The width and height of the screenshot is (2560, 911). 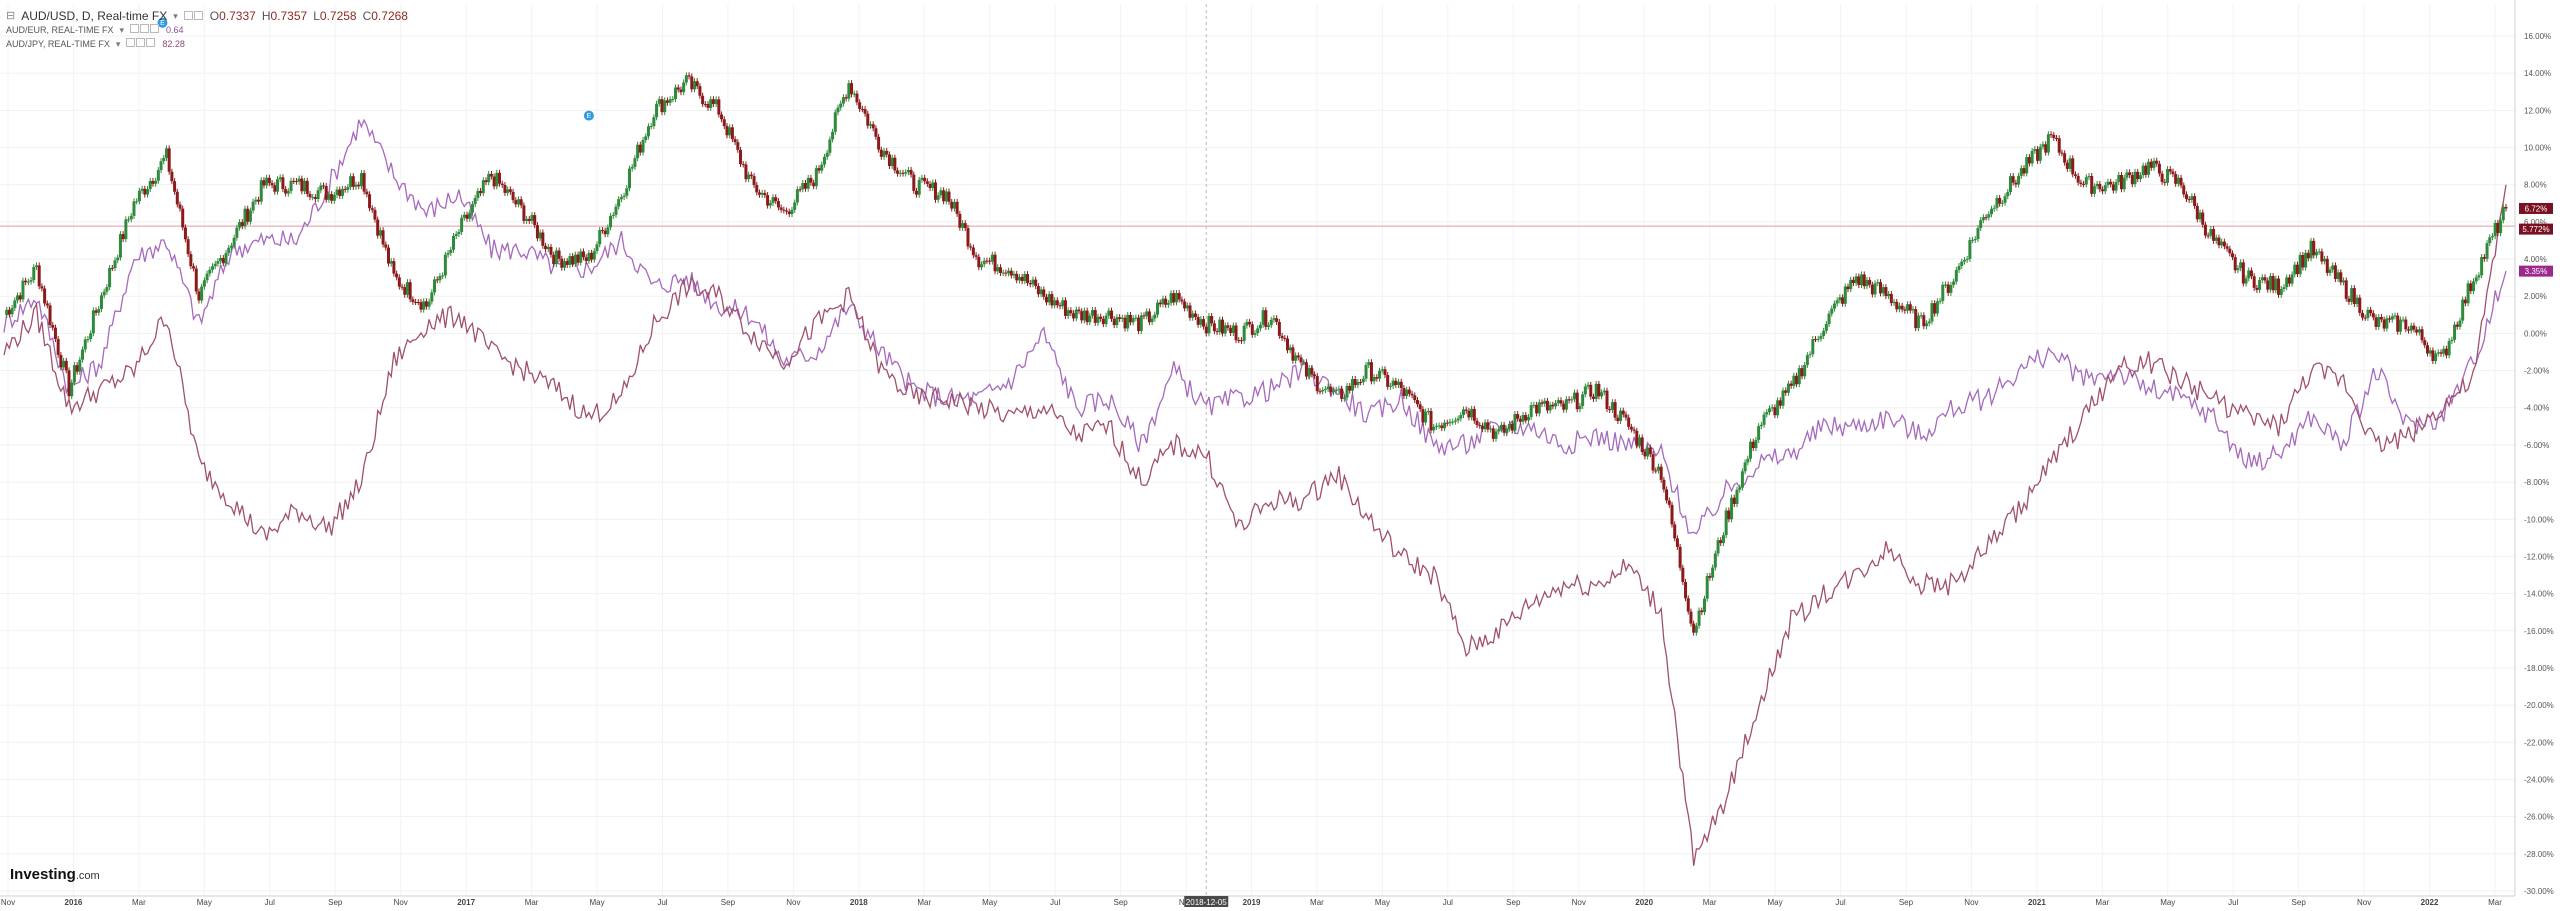 I want to click on y-tick-label: 6.00%, so click(x=2535, y=222).